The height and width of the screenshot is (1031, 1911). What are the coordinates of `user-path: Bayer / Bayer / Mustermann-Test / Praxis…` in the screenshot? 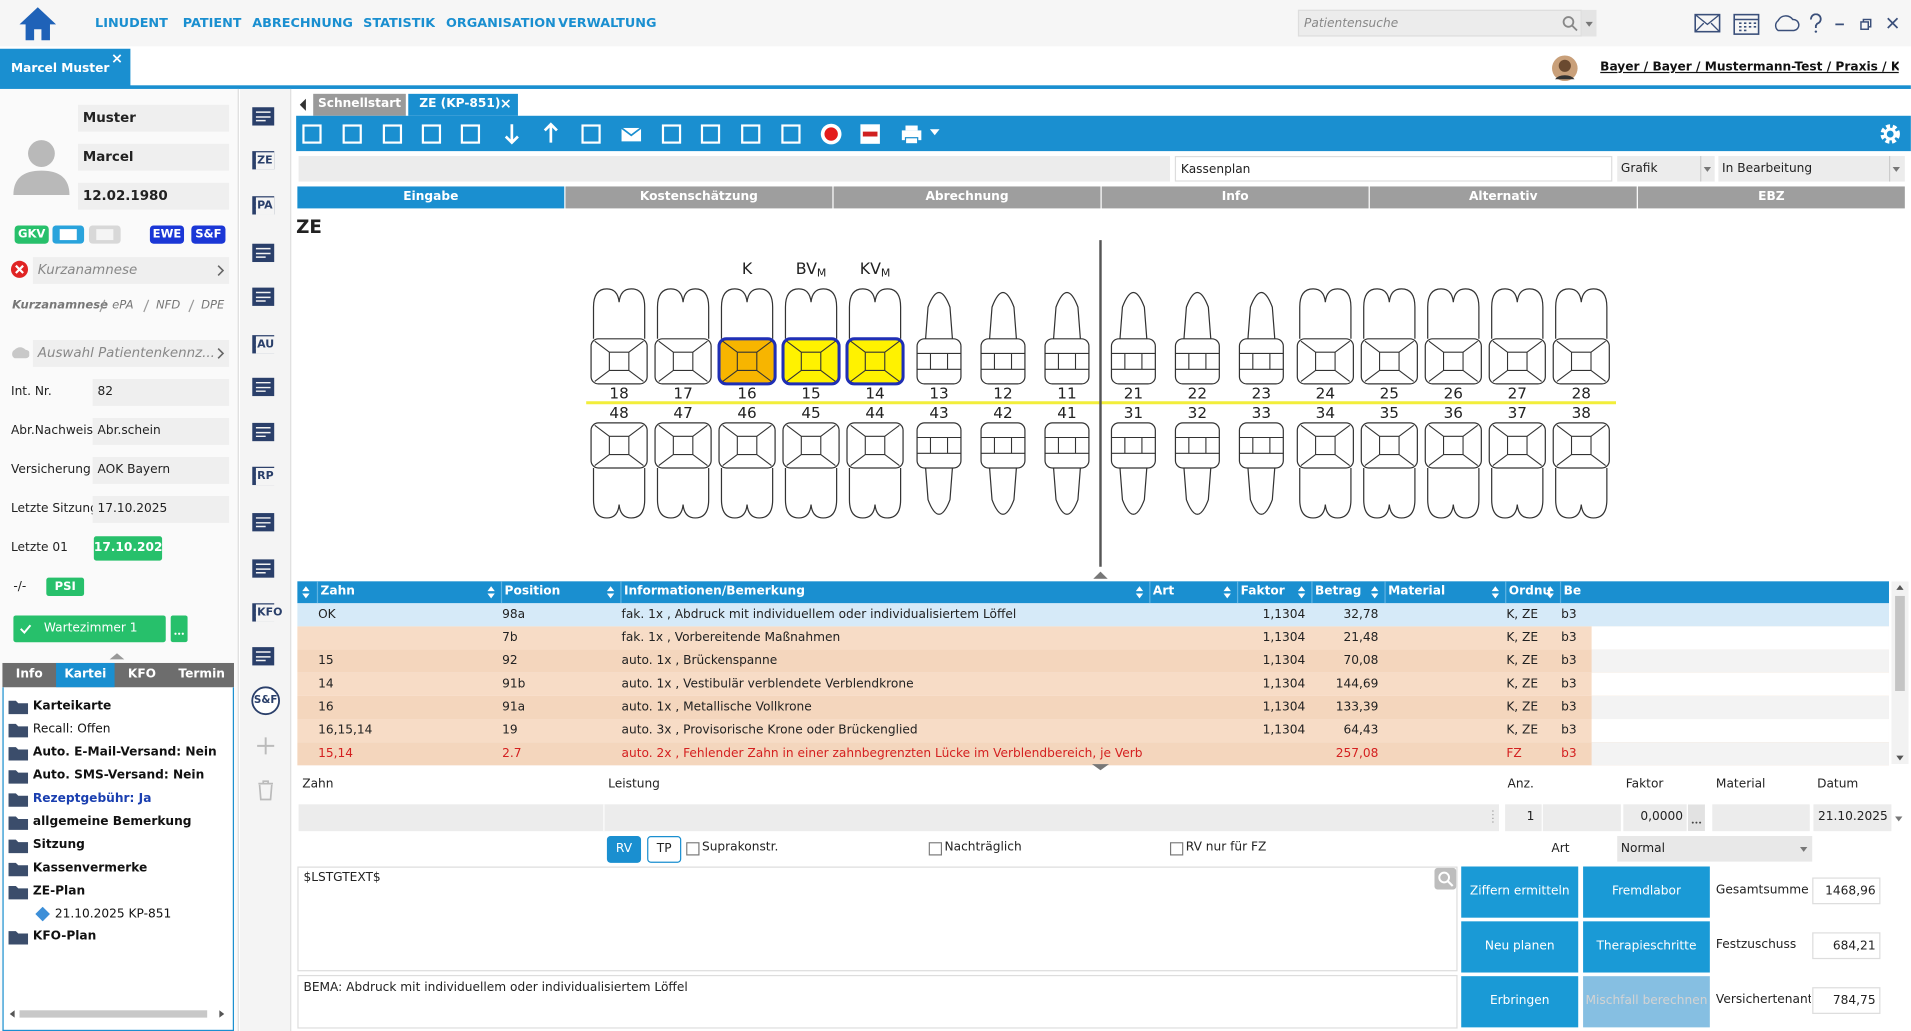 It's located at (1749, 67).